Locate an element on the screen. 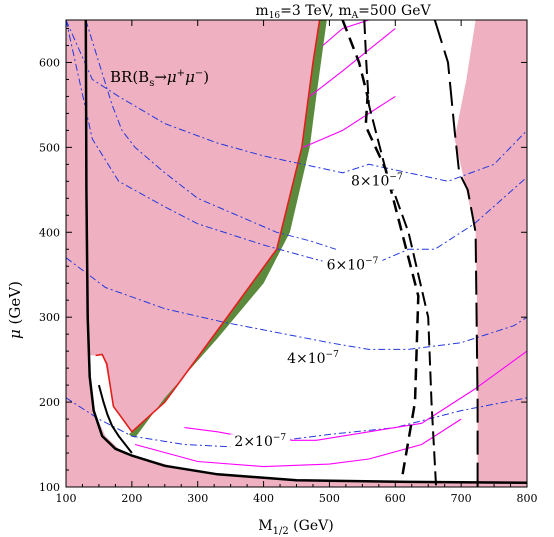 The image size is (554, 537). x-tick-label: 600 is located at coordinates (395, 498).